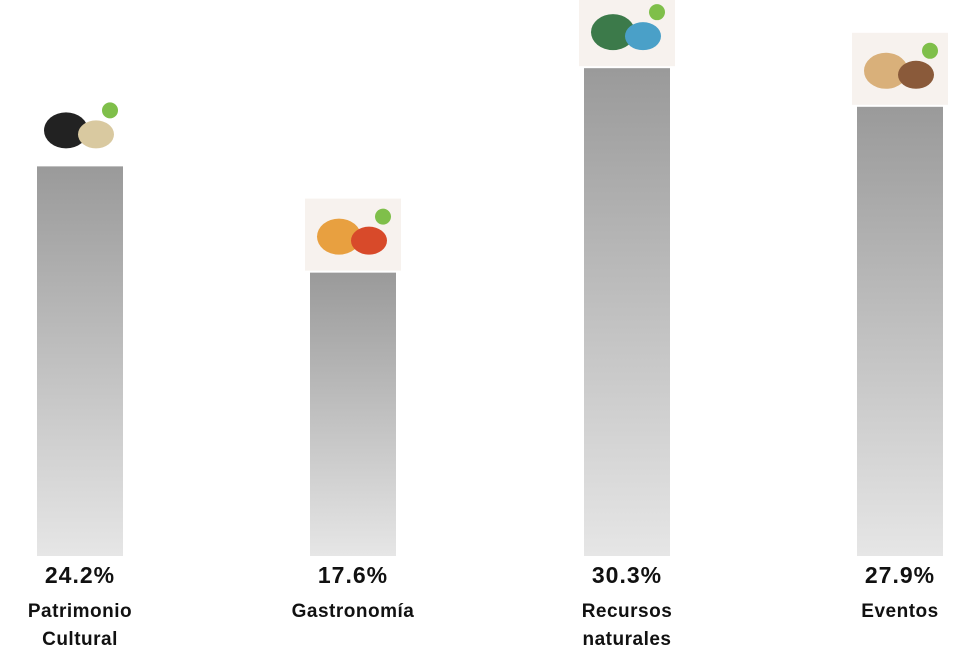  What do you see at coordinates (900, 611) in the screenshot?
I see `category-label: Eventos` at bounding box center [900, 611].